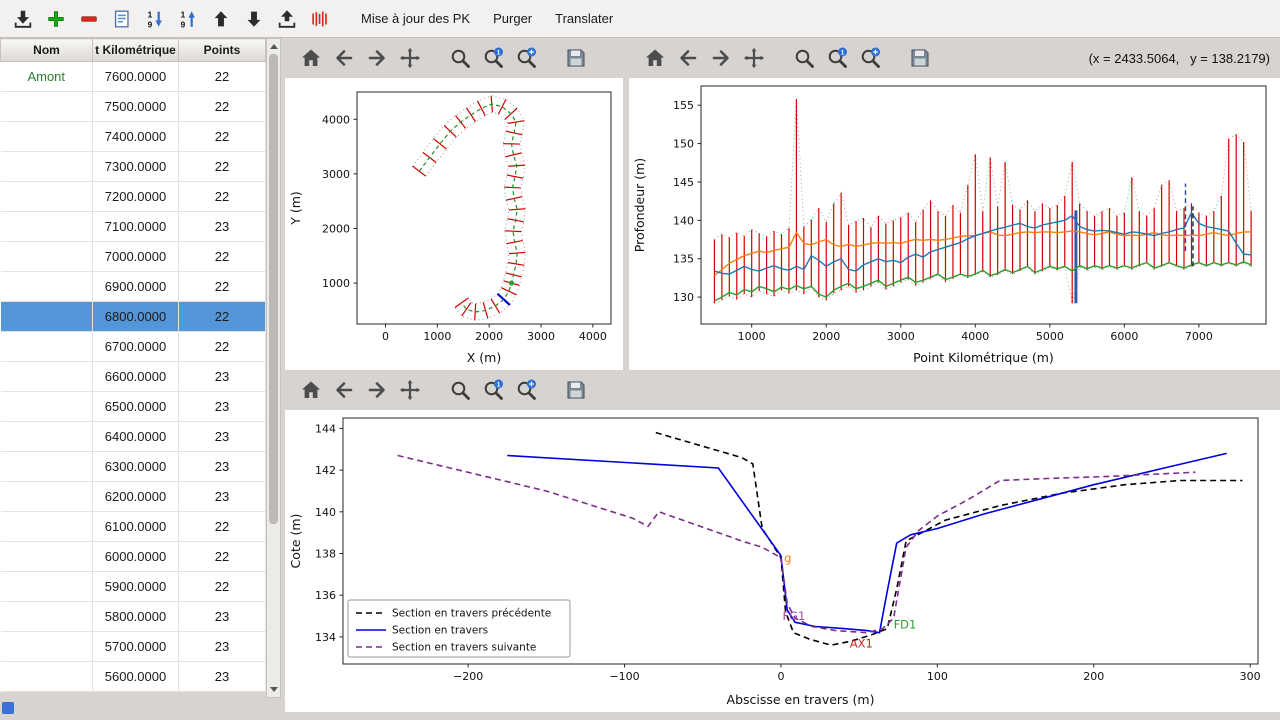 The width and height of the screenshot is (1280, 720). What do you see at coordinates (135, 526) in the screenshot?
I see `cell-pk: 6100.0000` at bounding box center [135, 526].